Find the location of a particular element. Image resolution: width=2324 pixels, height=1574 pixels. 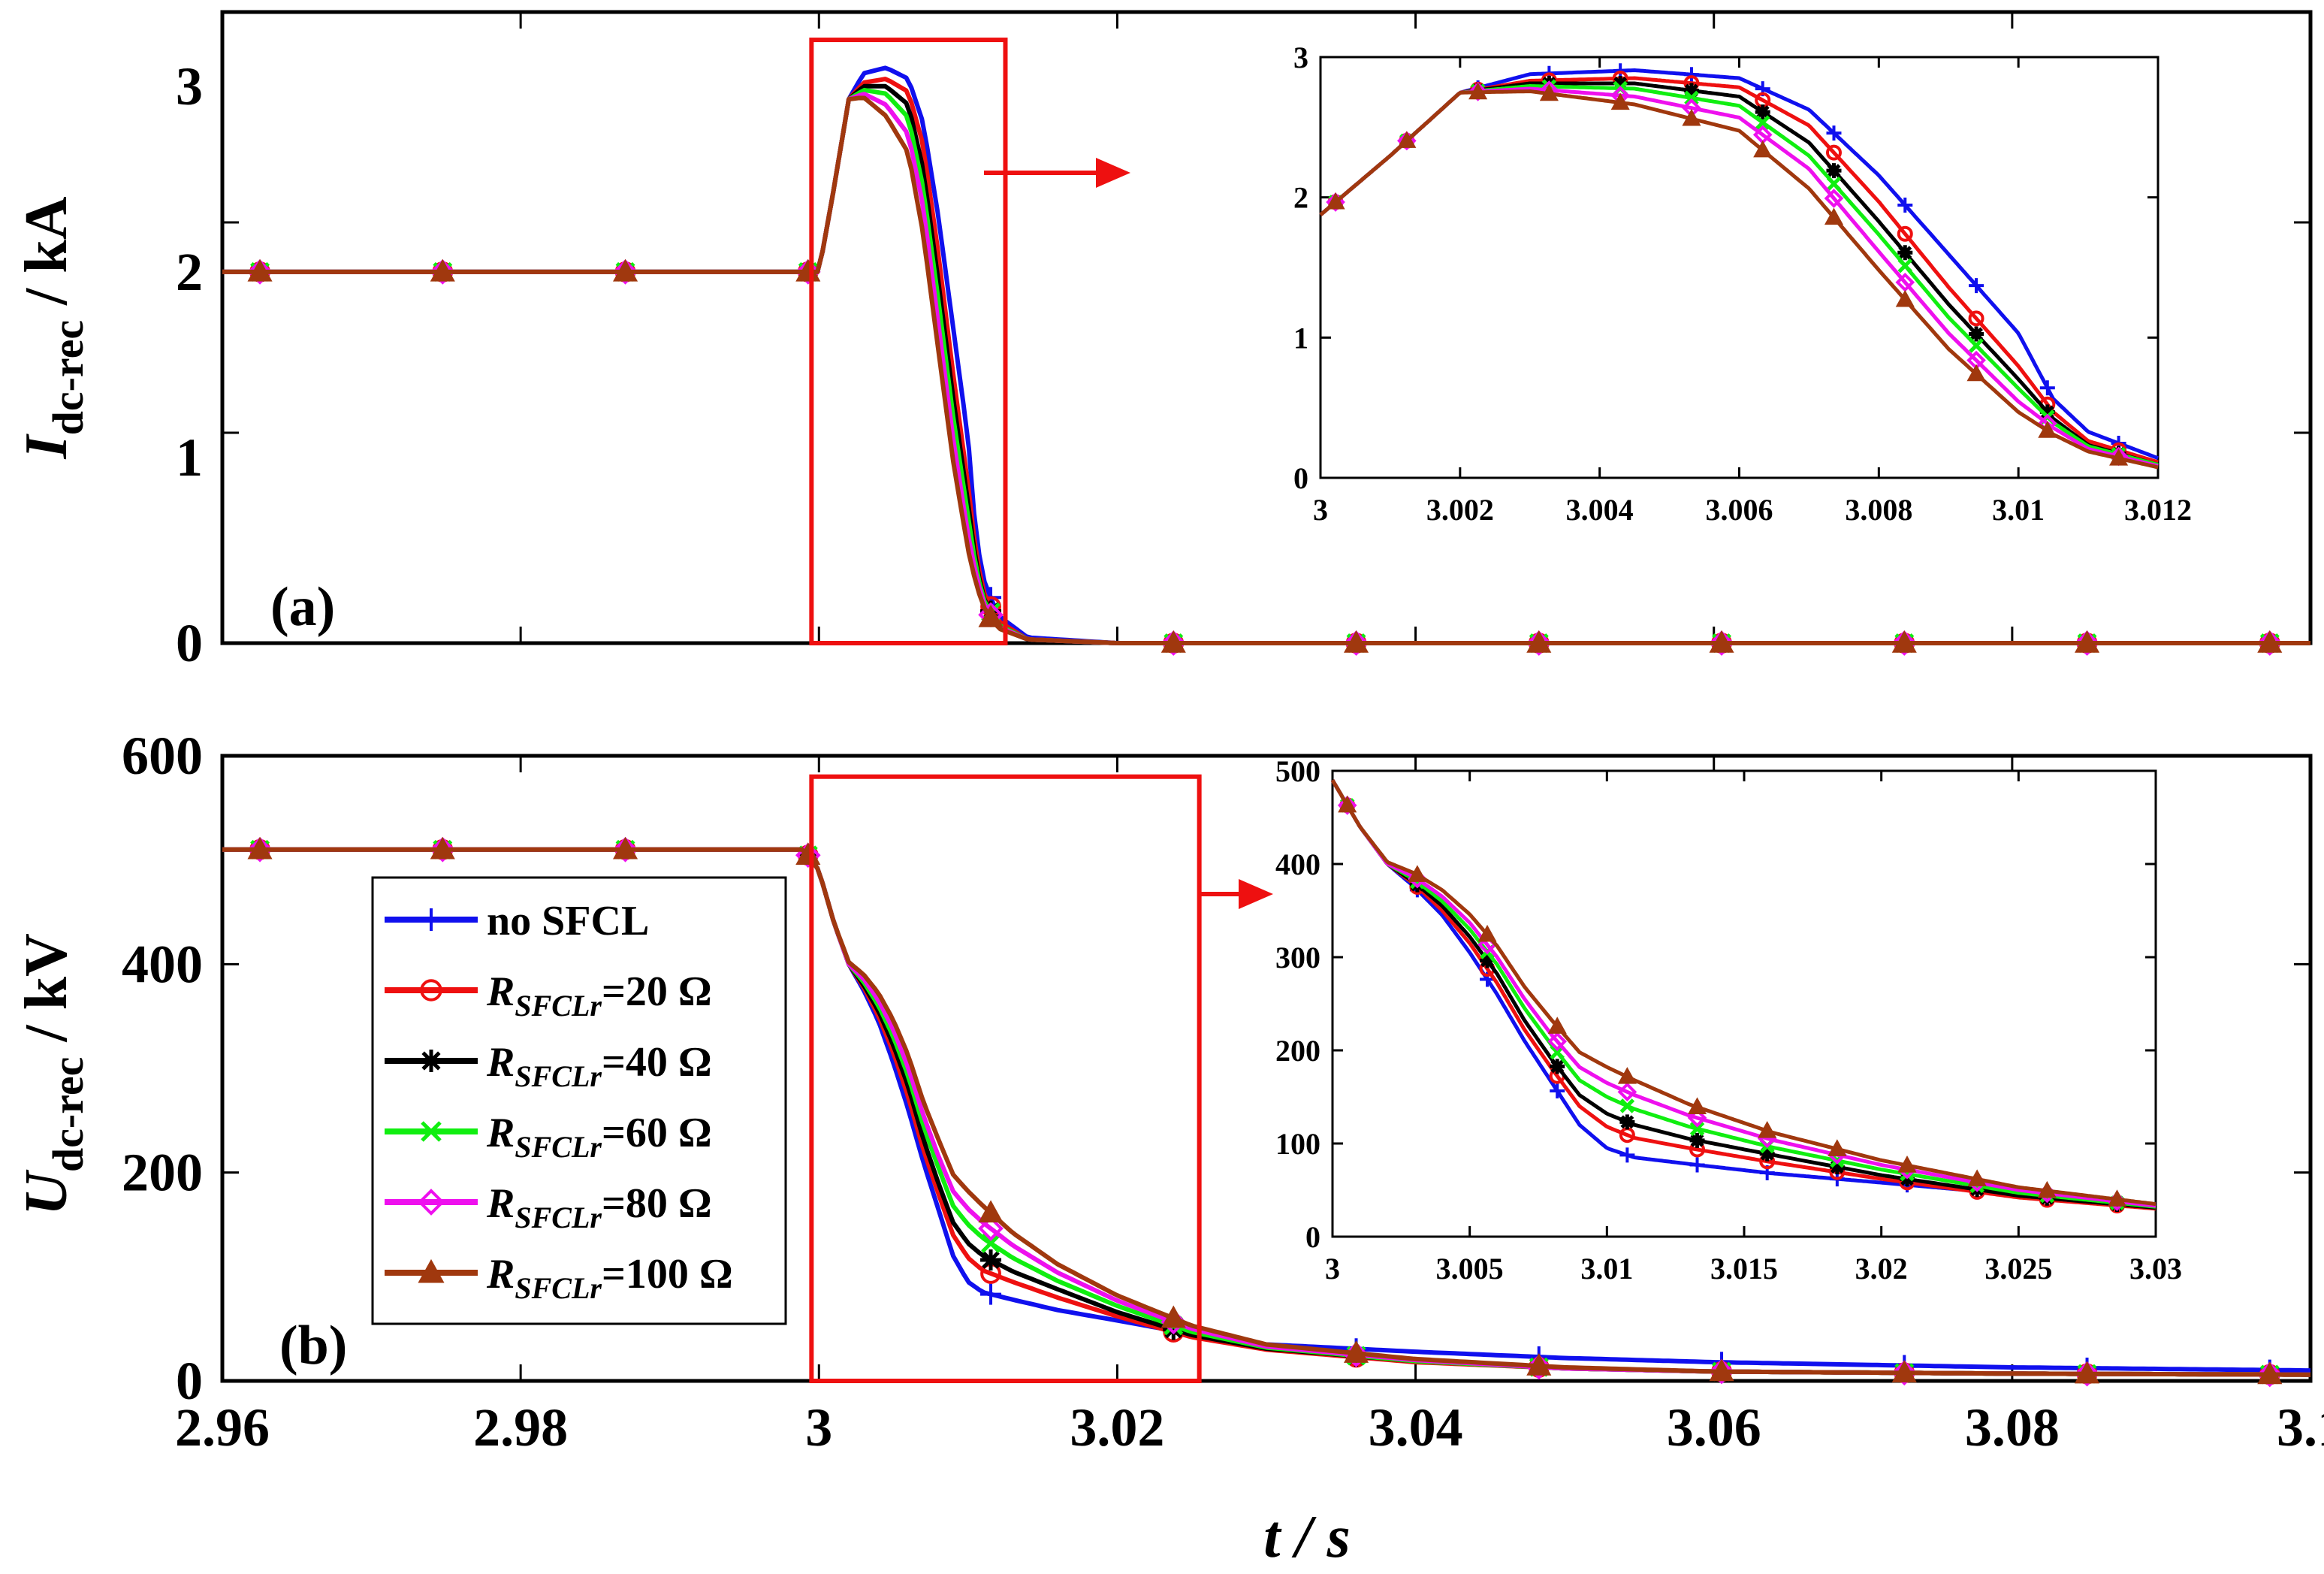

panel-b-inset-frame is located at coordinates (1744, 1003).